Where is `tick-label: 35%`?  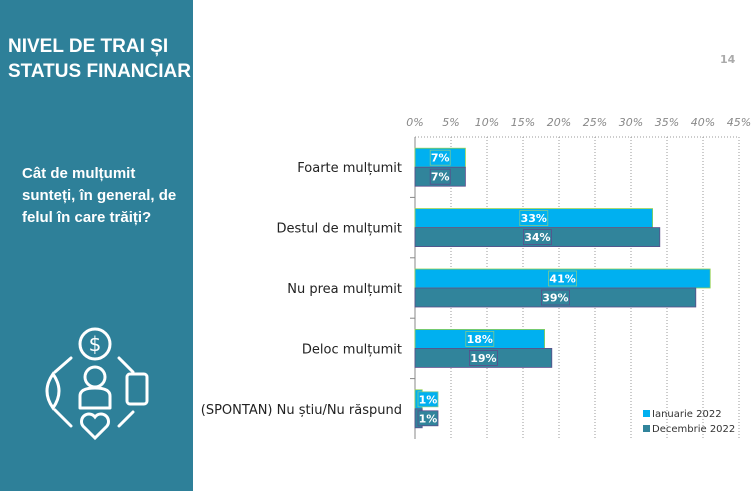 tick-label: 35% is located at coordinates (667, 122).